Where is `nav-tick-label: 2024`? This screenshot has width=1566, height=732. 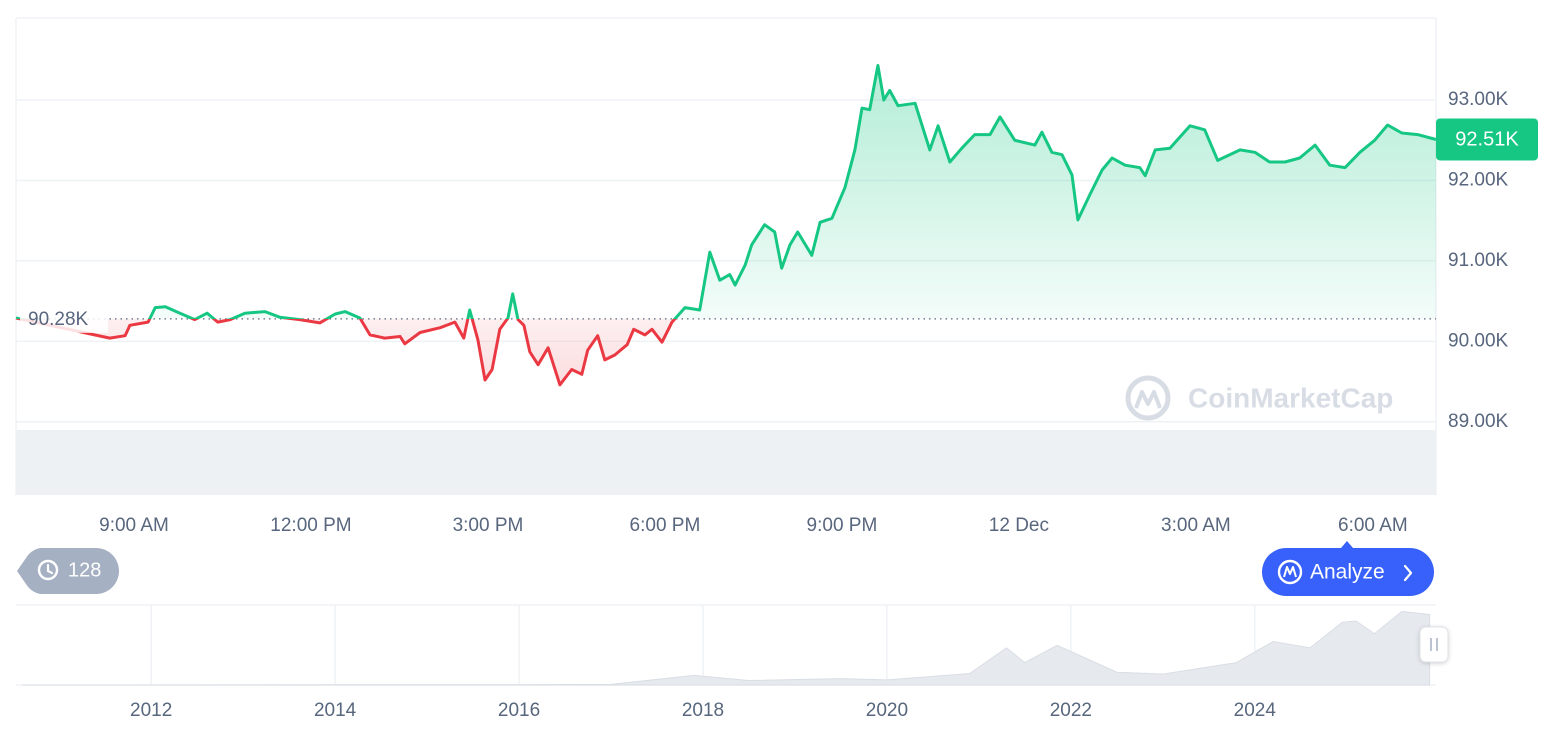
nav-tick-label: 2024 is located at coordinates (1255, 710).